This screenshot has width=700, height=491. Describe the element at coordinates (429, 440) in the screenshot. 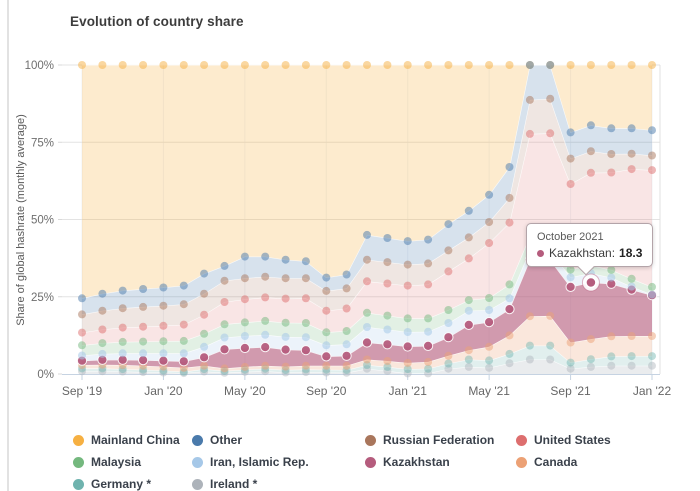

I see `legend-item-russian-federation: Russian Federation` at that location.